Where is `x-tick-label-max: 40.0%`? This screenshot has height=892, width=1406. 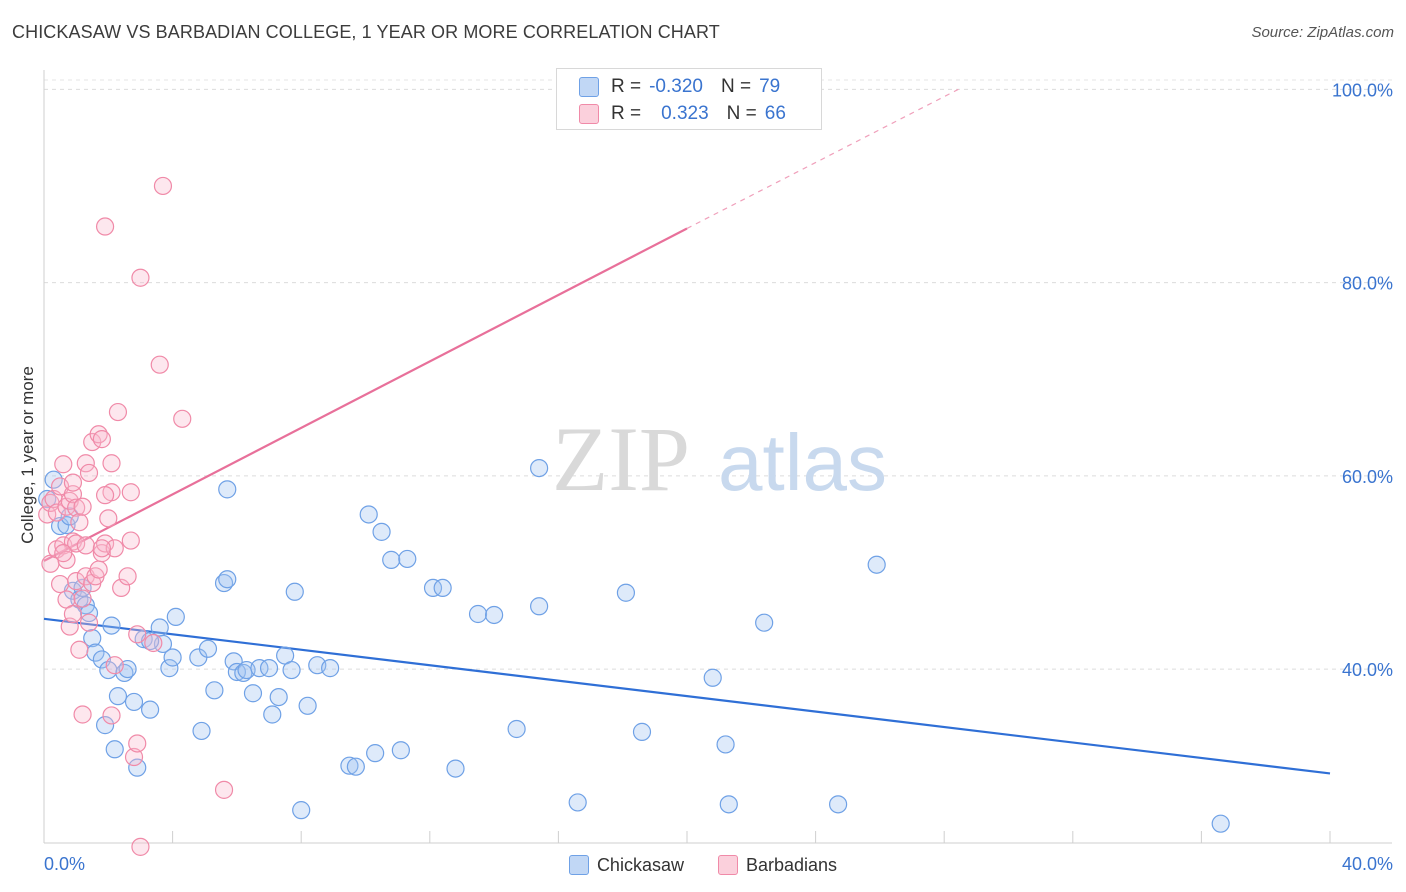 x-tick-label-max: 40.0% is located at coordinates (1367, 864).